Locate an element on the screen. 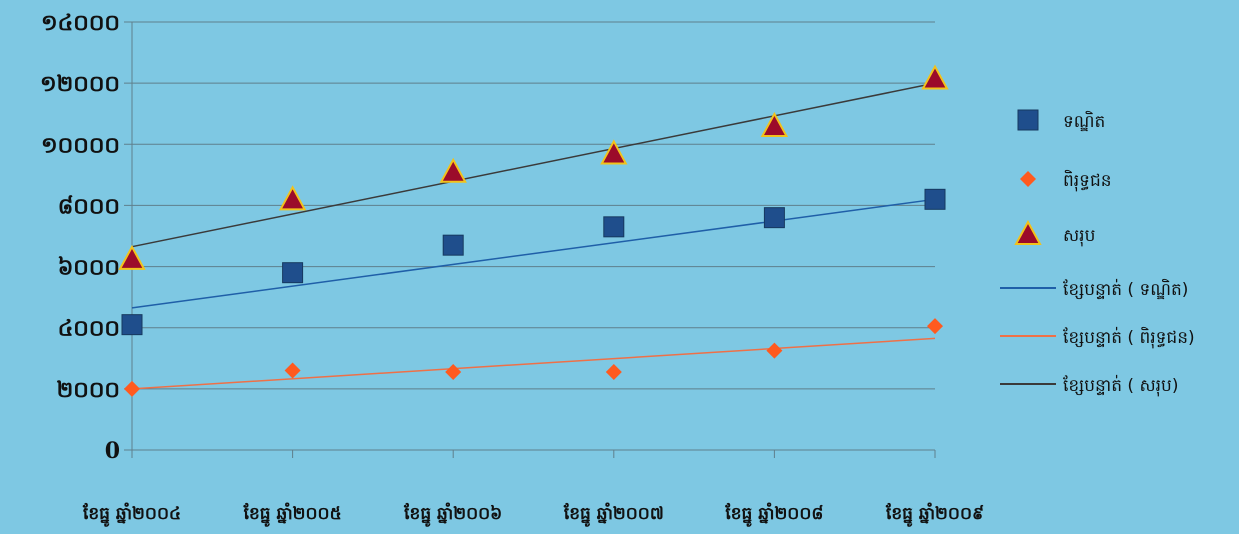  x-tick-label: ខែធ្នូ ឆ្នាំ២០០៩ is located at coordinates (934, 514).